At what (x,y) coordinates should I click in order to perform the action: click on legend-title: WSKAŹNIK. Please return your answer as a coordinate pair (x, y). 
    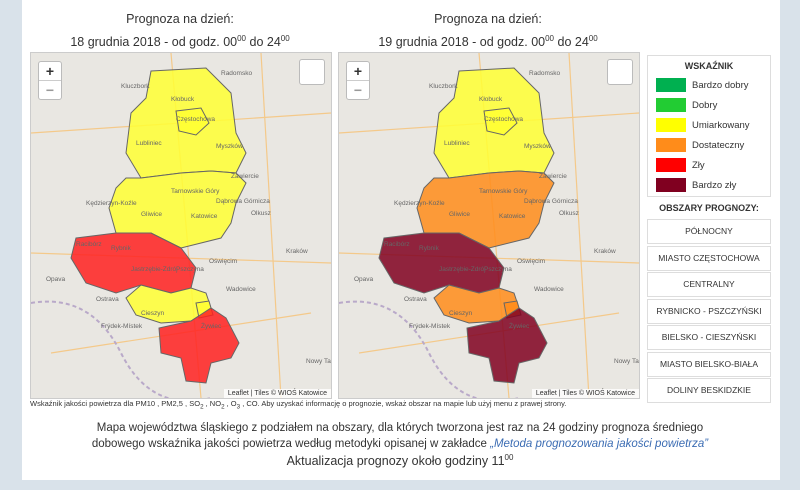
    Looking at the image, I should click on (709, 66).